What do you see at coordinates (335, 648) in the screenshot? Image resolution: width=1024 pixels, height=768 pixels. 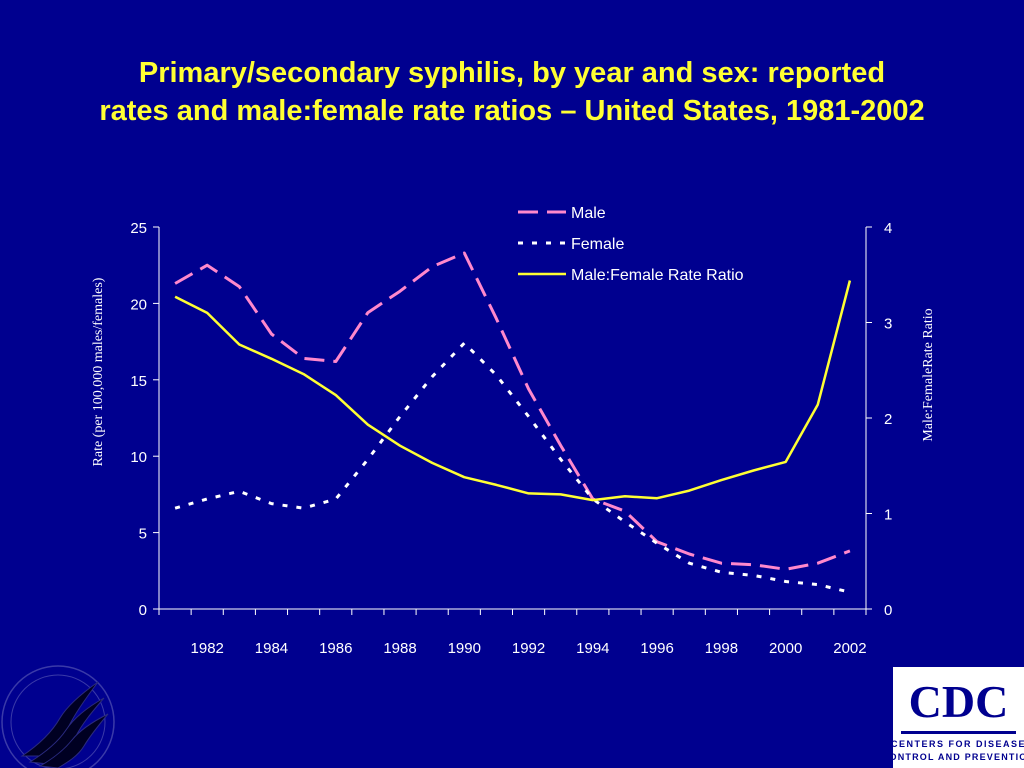 I see `x-tick-label: 1986` at bounding box center [335, 648].